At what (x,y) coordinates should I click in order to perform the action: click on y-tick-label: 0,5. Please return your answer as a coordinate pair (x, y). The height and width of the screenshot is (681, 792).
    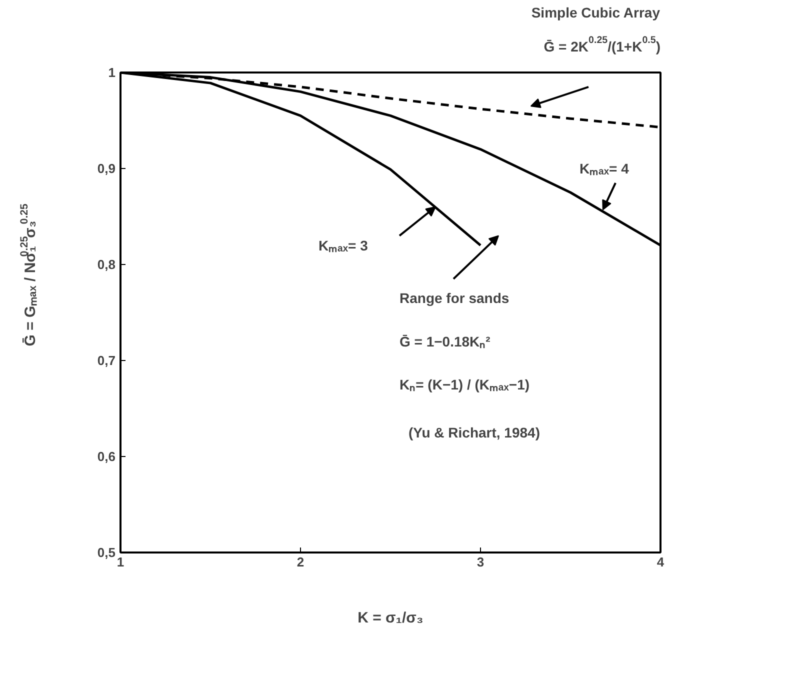
    Looking at the image, I should click on (106, 552).